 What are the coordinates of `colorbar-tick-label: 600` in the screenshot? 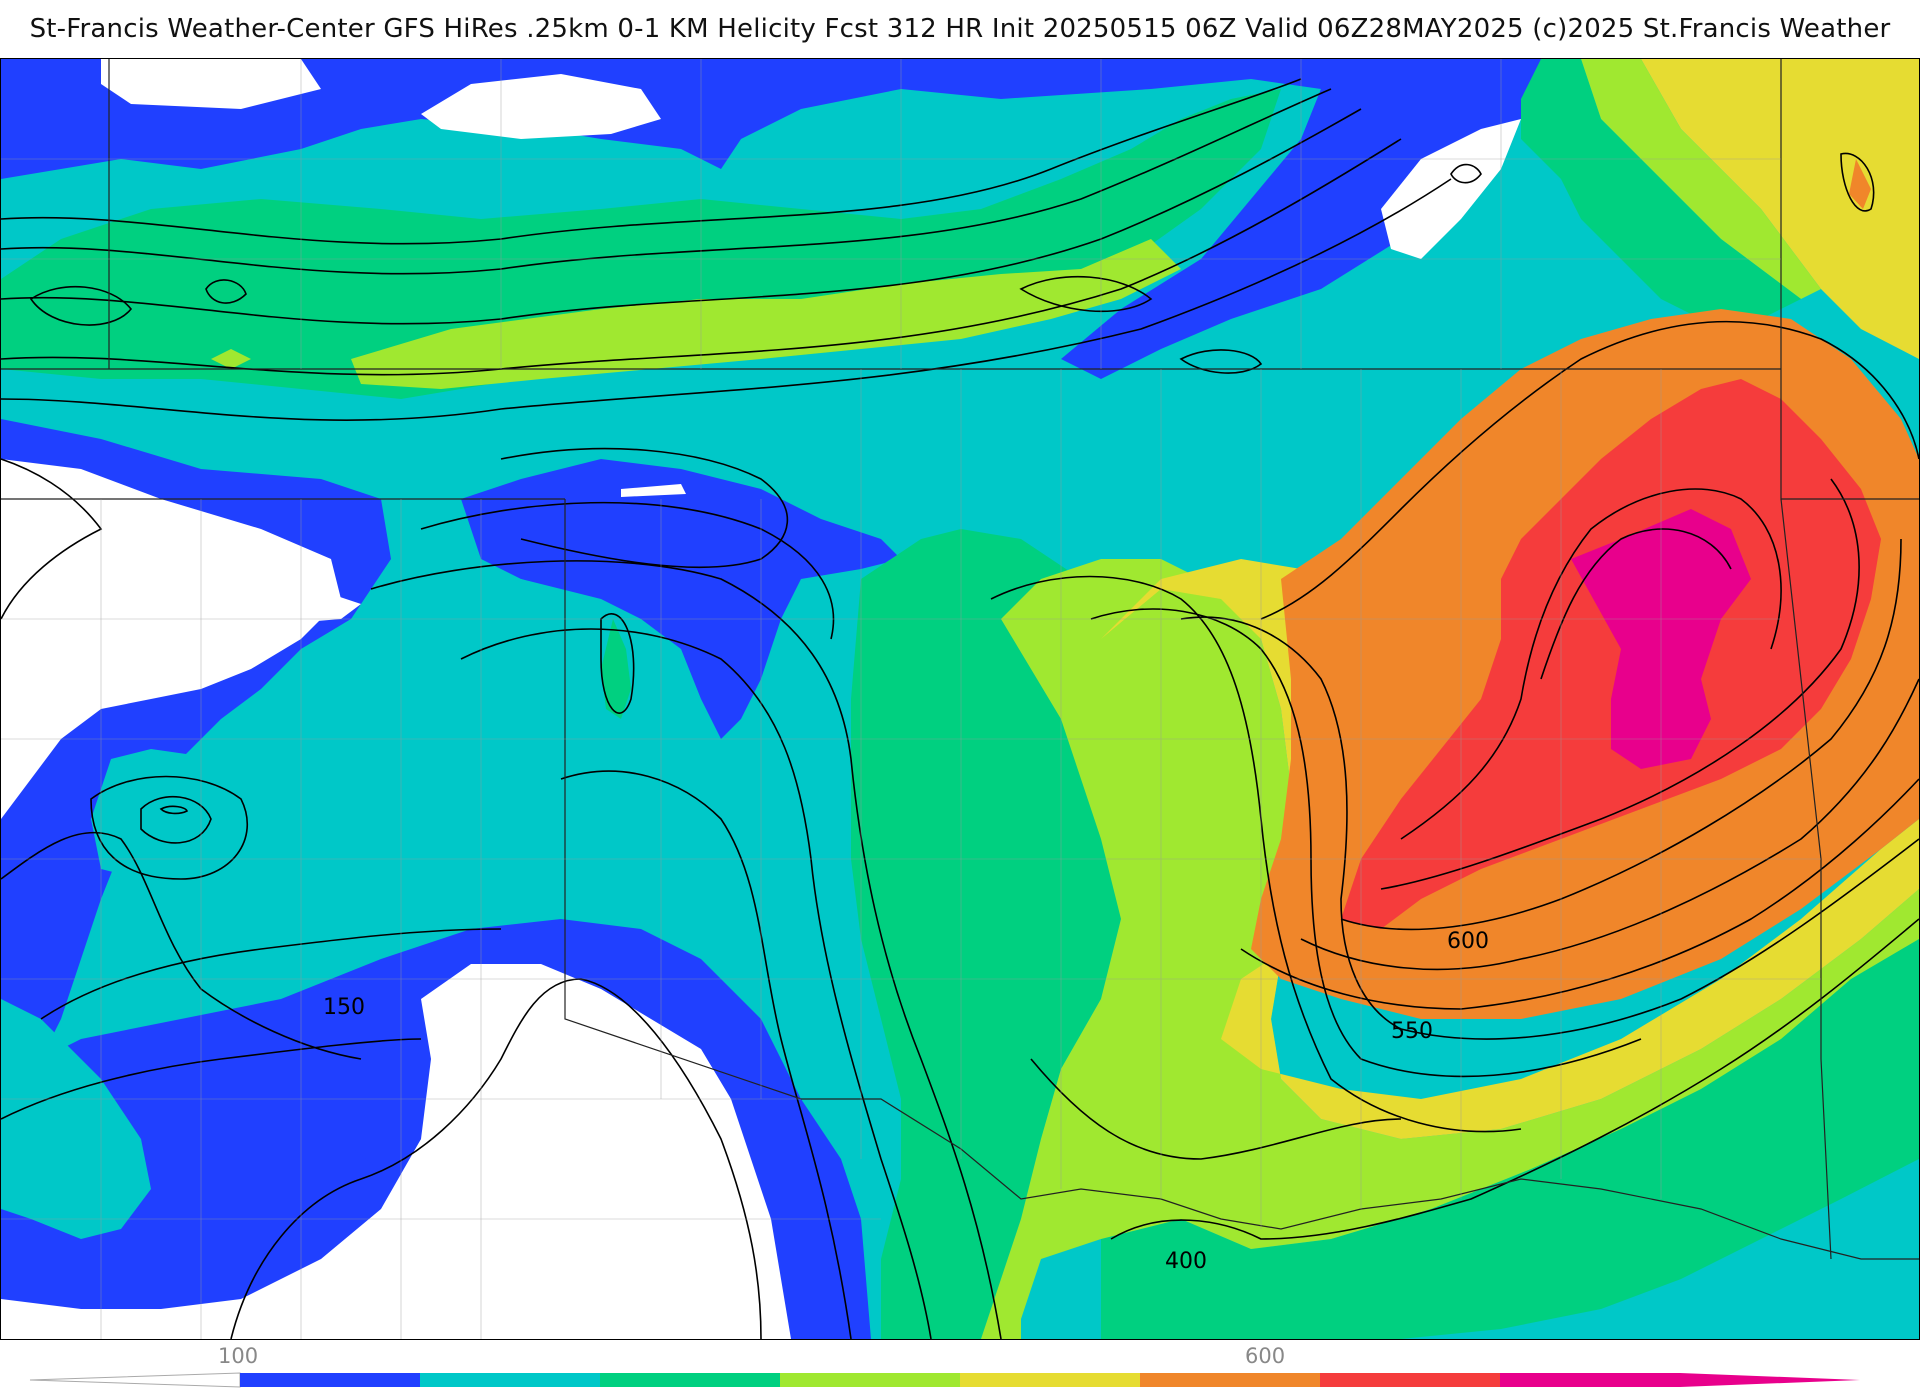 It's located at (1265, 1356).